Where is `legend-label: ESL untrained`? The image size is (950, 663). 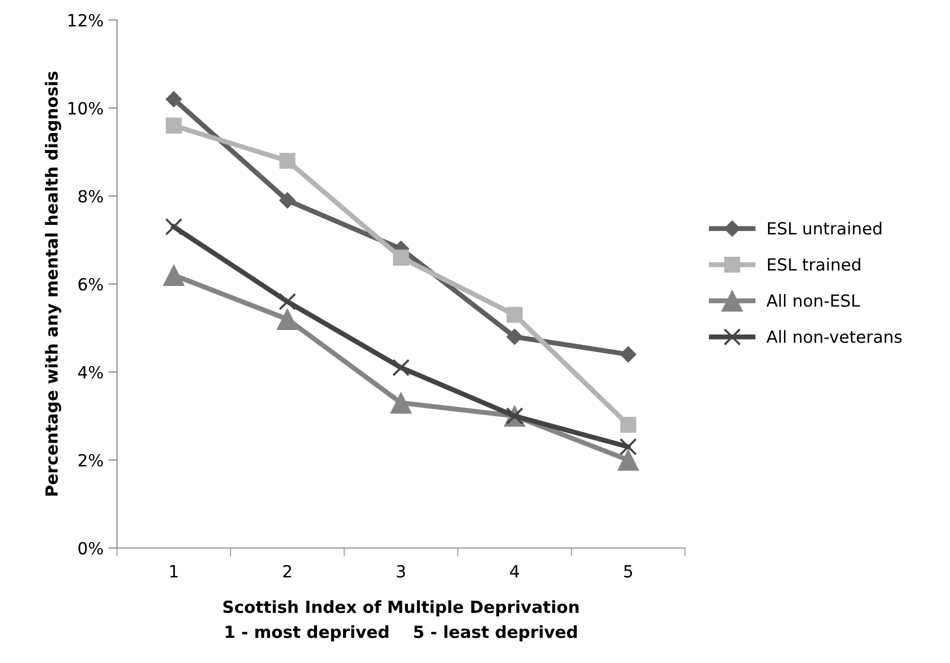
legend-label: ESL untrained is located at coordinates (825, 228).